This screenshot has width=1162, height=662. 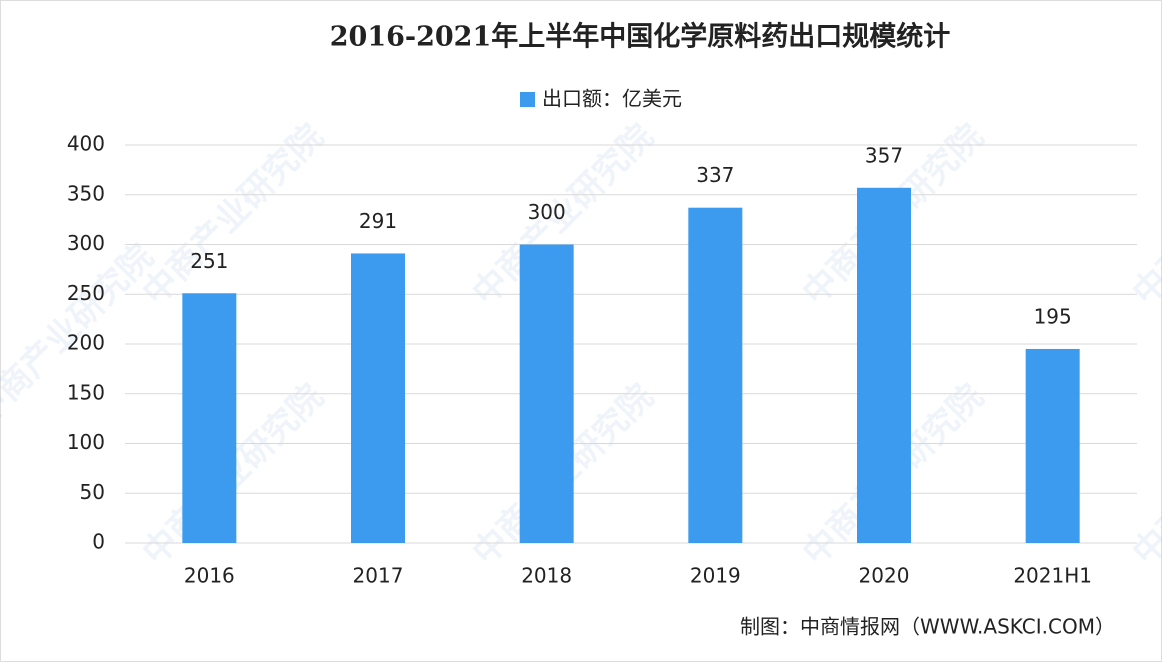 What do you see at coordinates (209, 576) in the screenshot?
I see `x-tick-label: 2016` at bounding box center [209, 576].